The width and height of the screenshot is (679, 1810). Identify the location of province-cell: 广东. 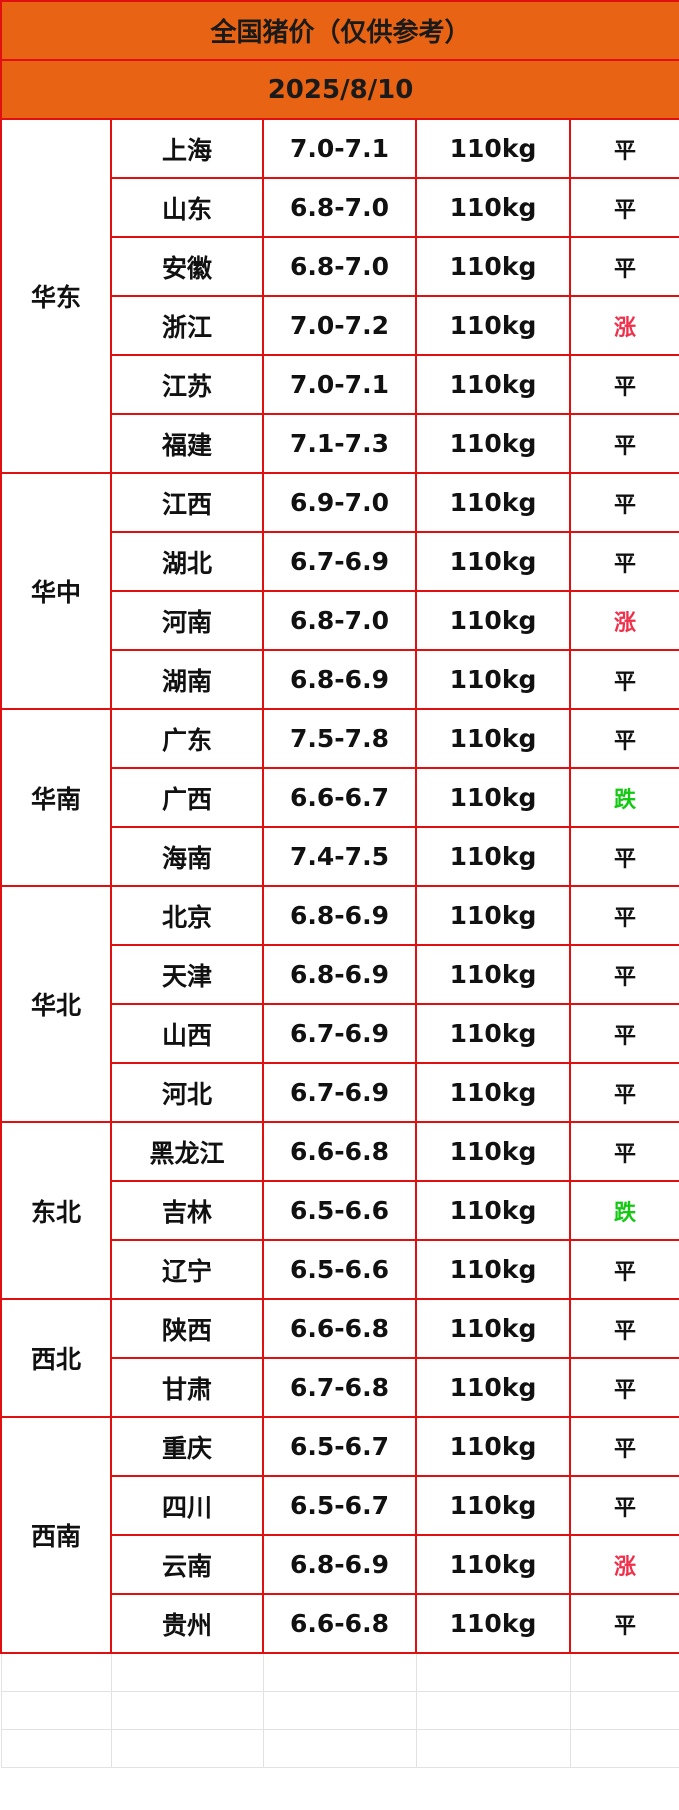
(187, 738).